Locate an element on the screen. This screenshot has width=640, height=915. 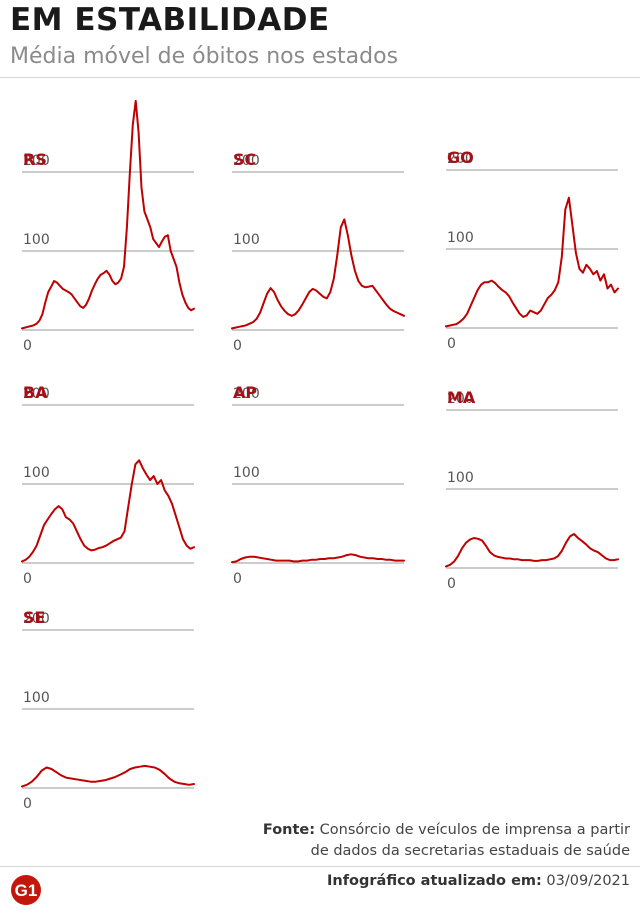
state-label: BA is located at coordinates (35, 392).